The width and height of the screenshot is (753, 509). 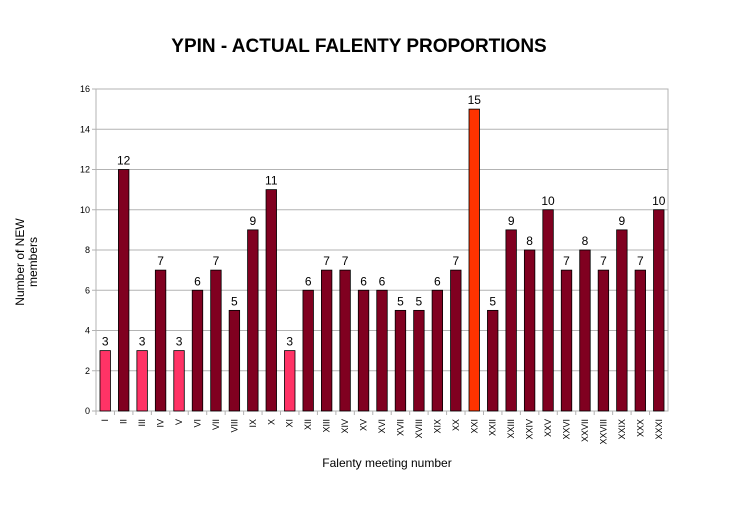 I want to click on y-tick-label: 8, so click(x=87, y=250).